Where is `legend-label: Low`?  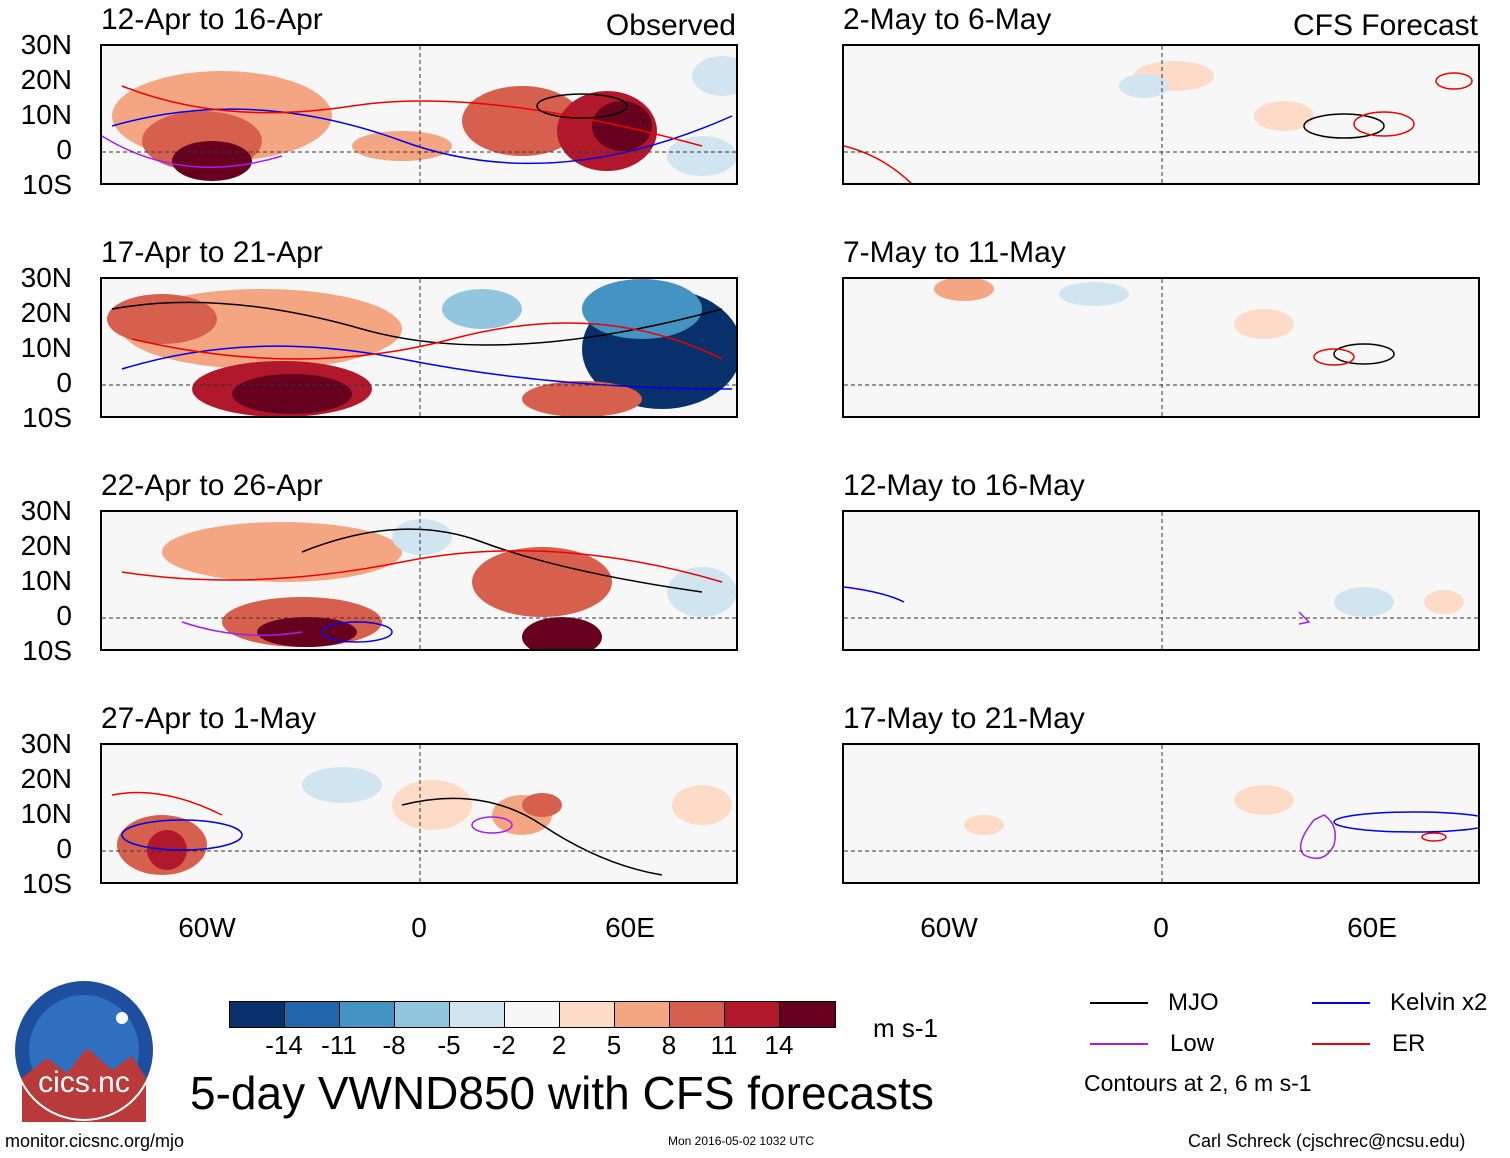 legend-label: Low is located at coordinates (1192, 1043).